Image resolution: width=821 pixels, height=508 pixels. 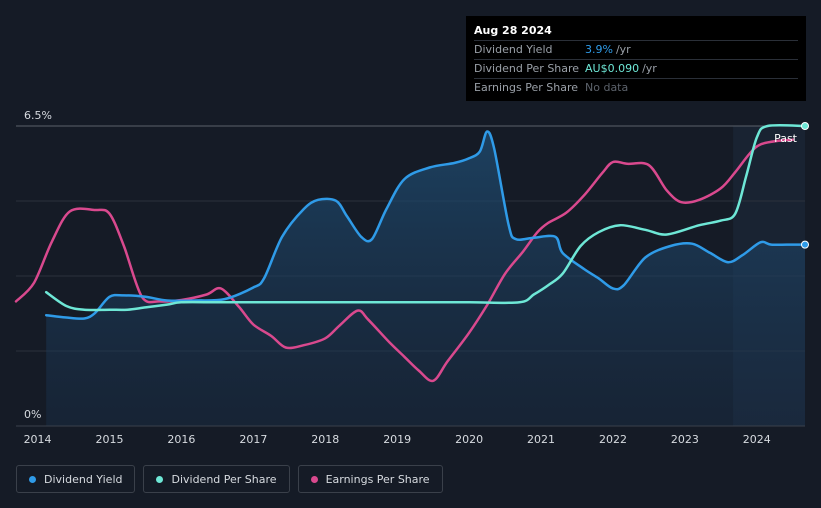 What do you see at coordinates (325, 439) in the screenshot?
I see `x-tick-label: 2018` at bounding box center [325, 439].